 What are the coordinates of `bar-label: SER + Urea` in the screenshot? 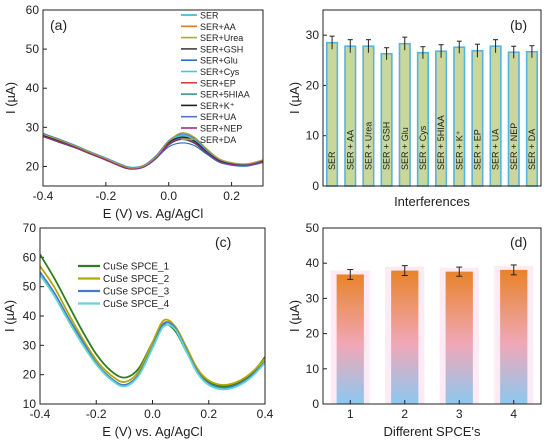 It's located at (368, 146).